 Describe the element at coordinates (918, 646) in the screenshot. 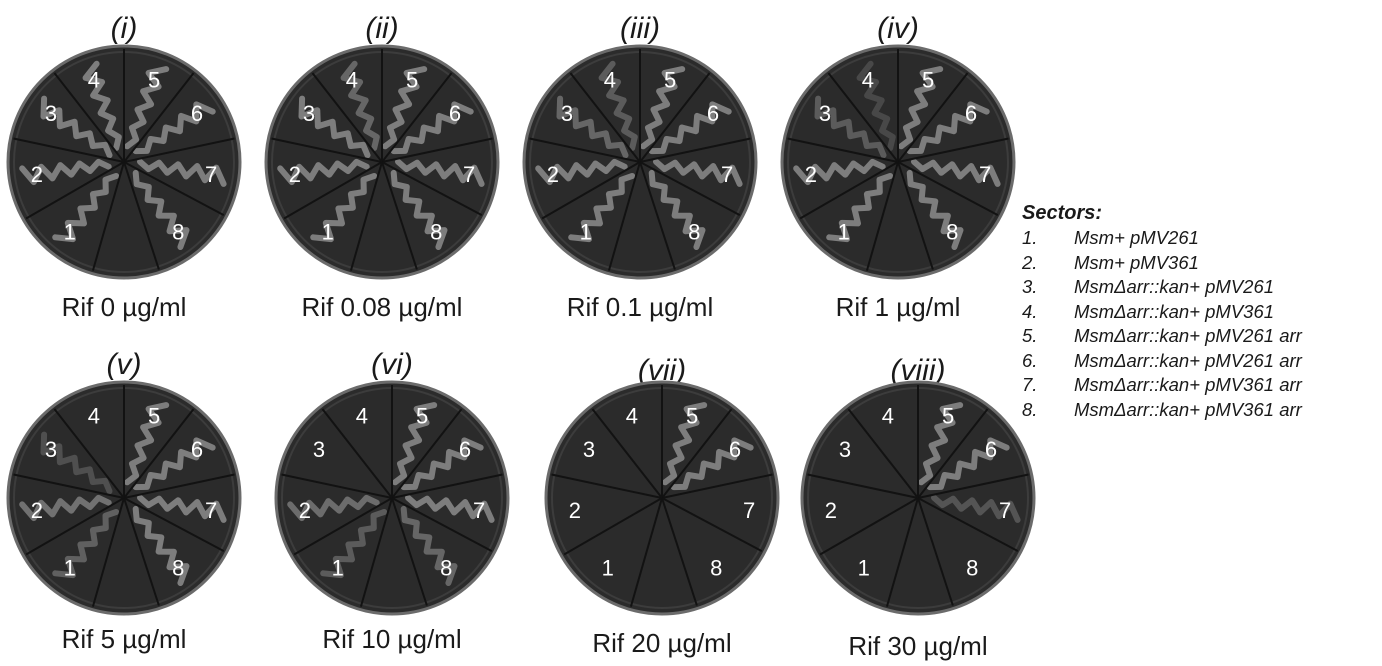

I see `plate-caption: Rif 30 µg/ml` at that location.